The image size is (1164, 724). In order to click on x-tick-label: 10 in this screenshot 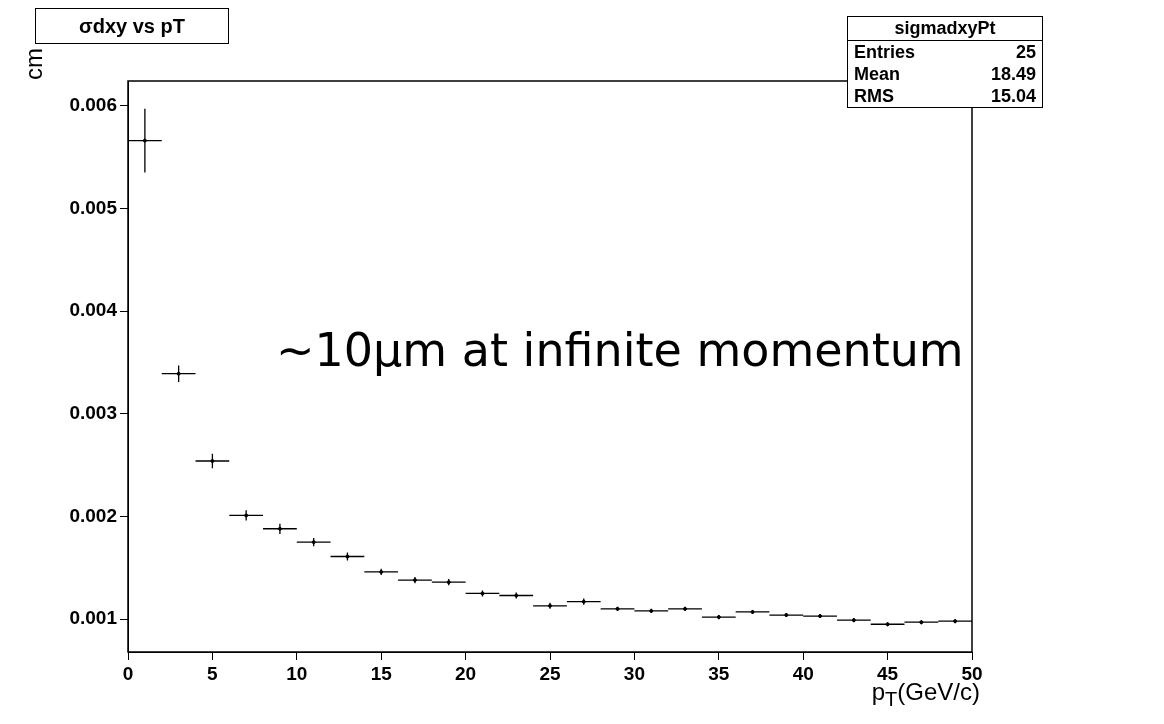, I will do `click(297, 673)`.